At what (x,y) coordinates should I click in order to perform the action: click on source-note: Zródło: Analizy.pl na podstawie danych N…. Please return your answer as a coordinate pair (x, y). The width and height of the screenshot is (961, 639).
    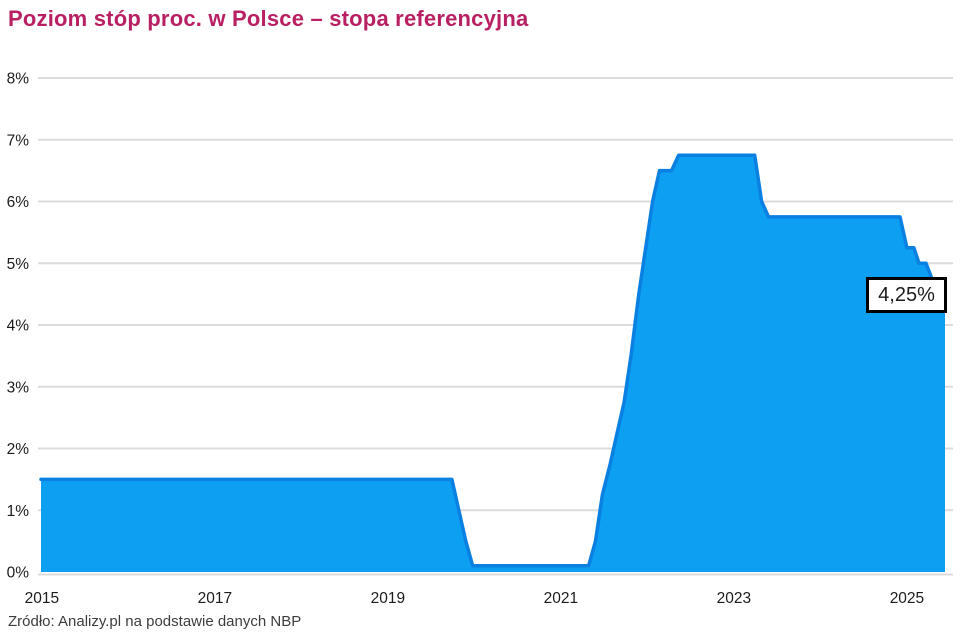
    Looking at the image, I should click on (155, 621).